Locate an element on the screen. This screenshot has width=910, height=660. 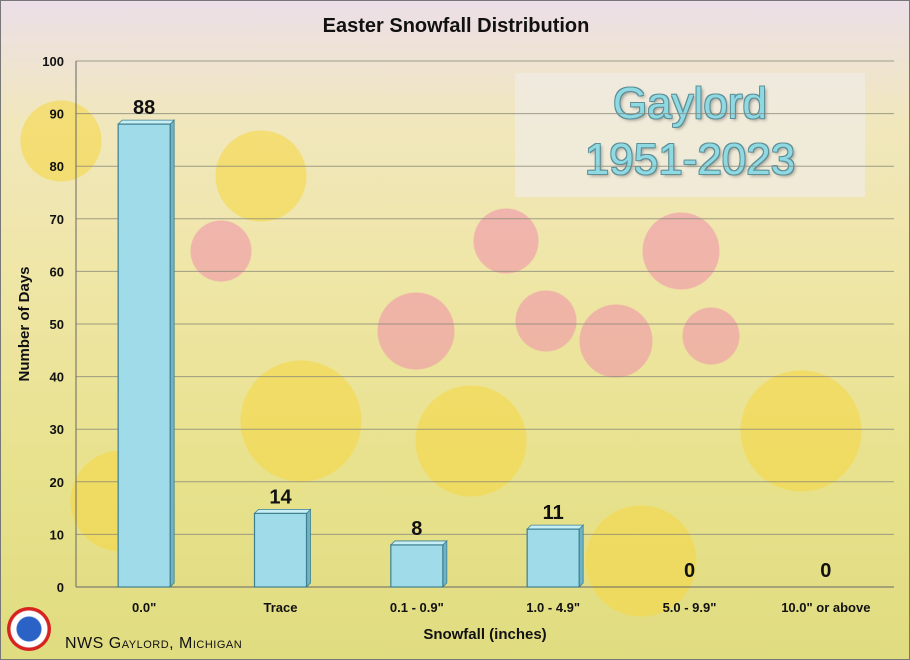
data-label: 11 is located at coordinates (553, 513).